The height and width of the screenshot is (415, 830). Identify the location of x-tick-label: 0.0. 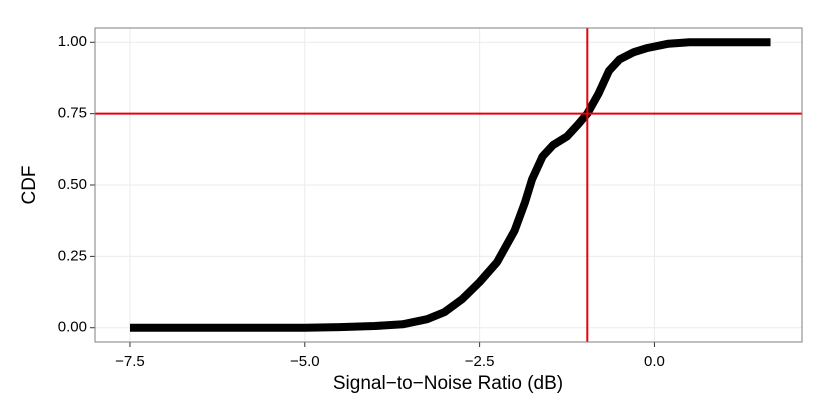
(654, 361).